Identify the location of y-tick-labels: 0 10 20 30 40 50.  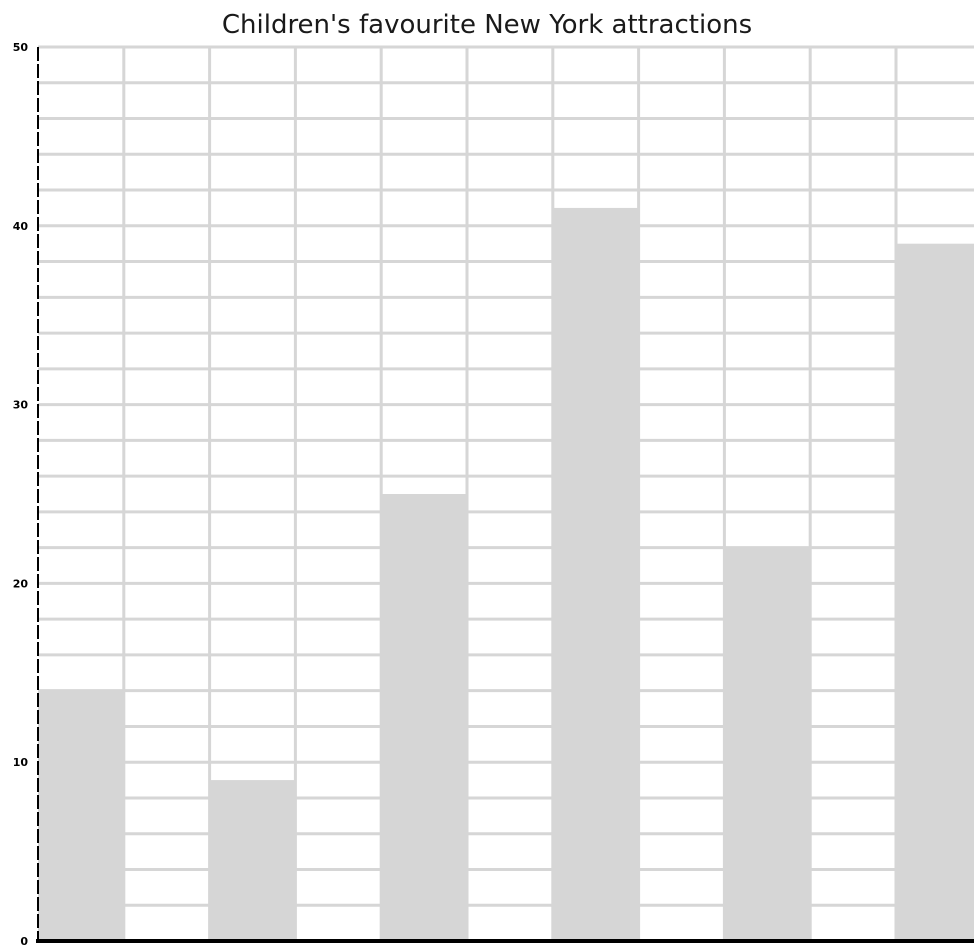
(21, 494).